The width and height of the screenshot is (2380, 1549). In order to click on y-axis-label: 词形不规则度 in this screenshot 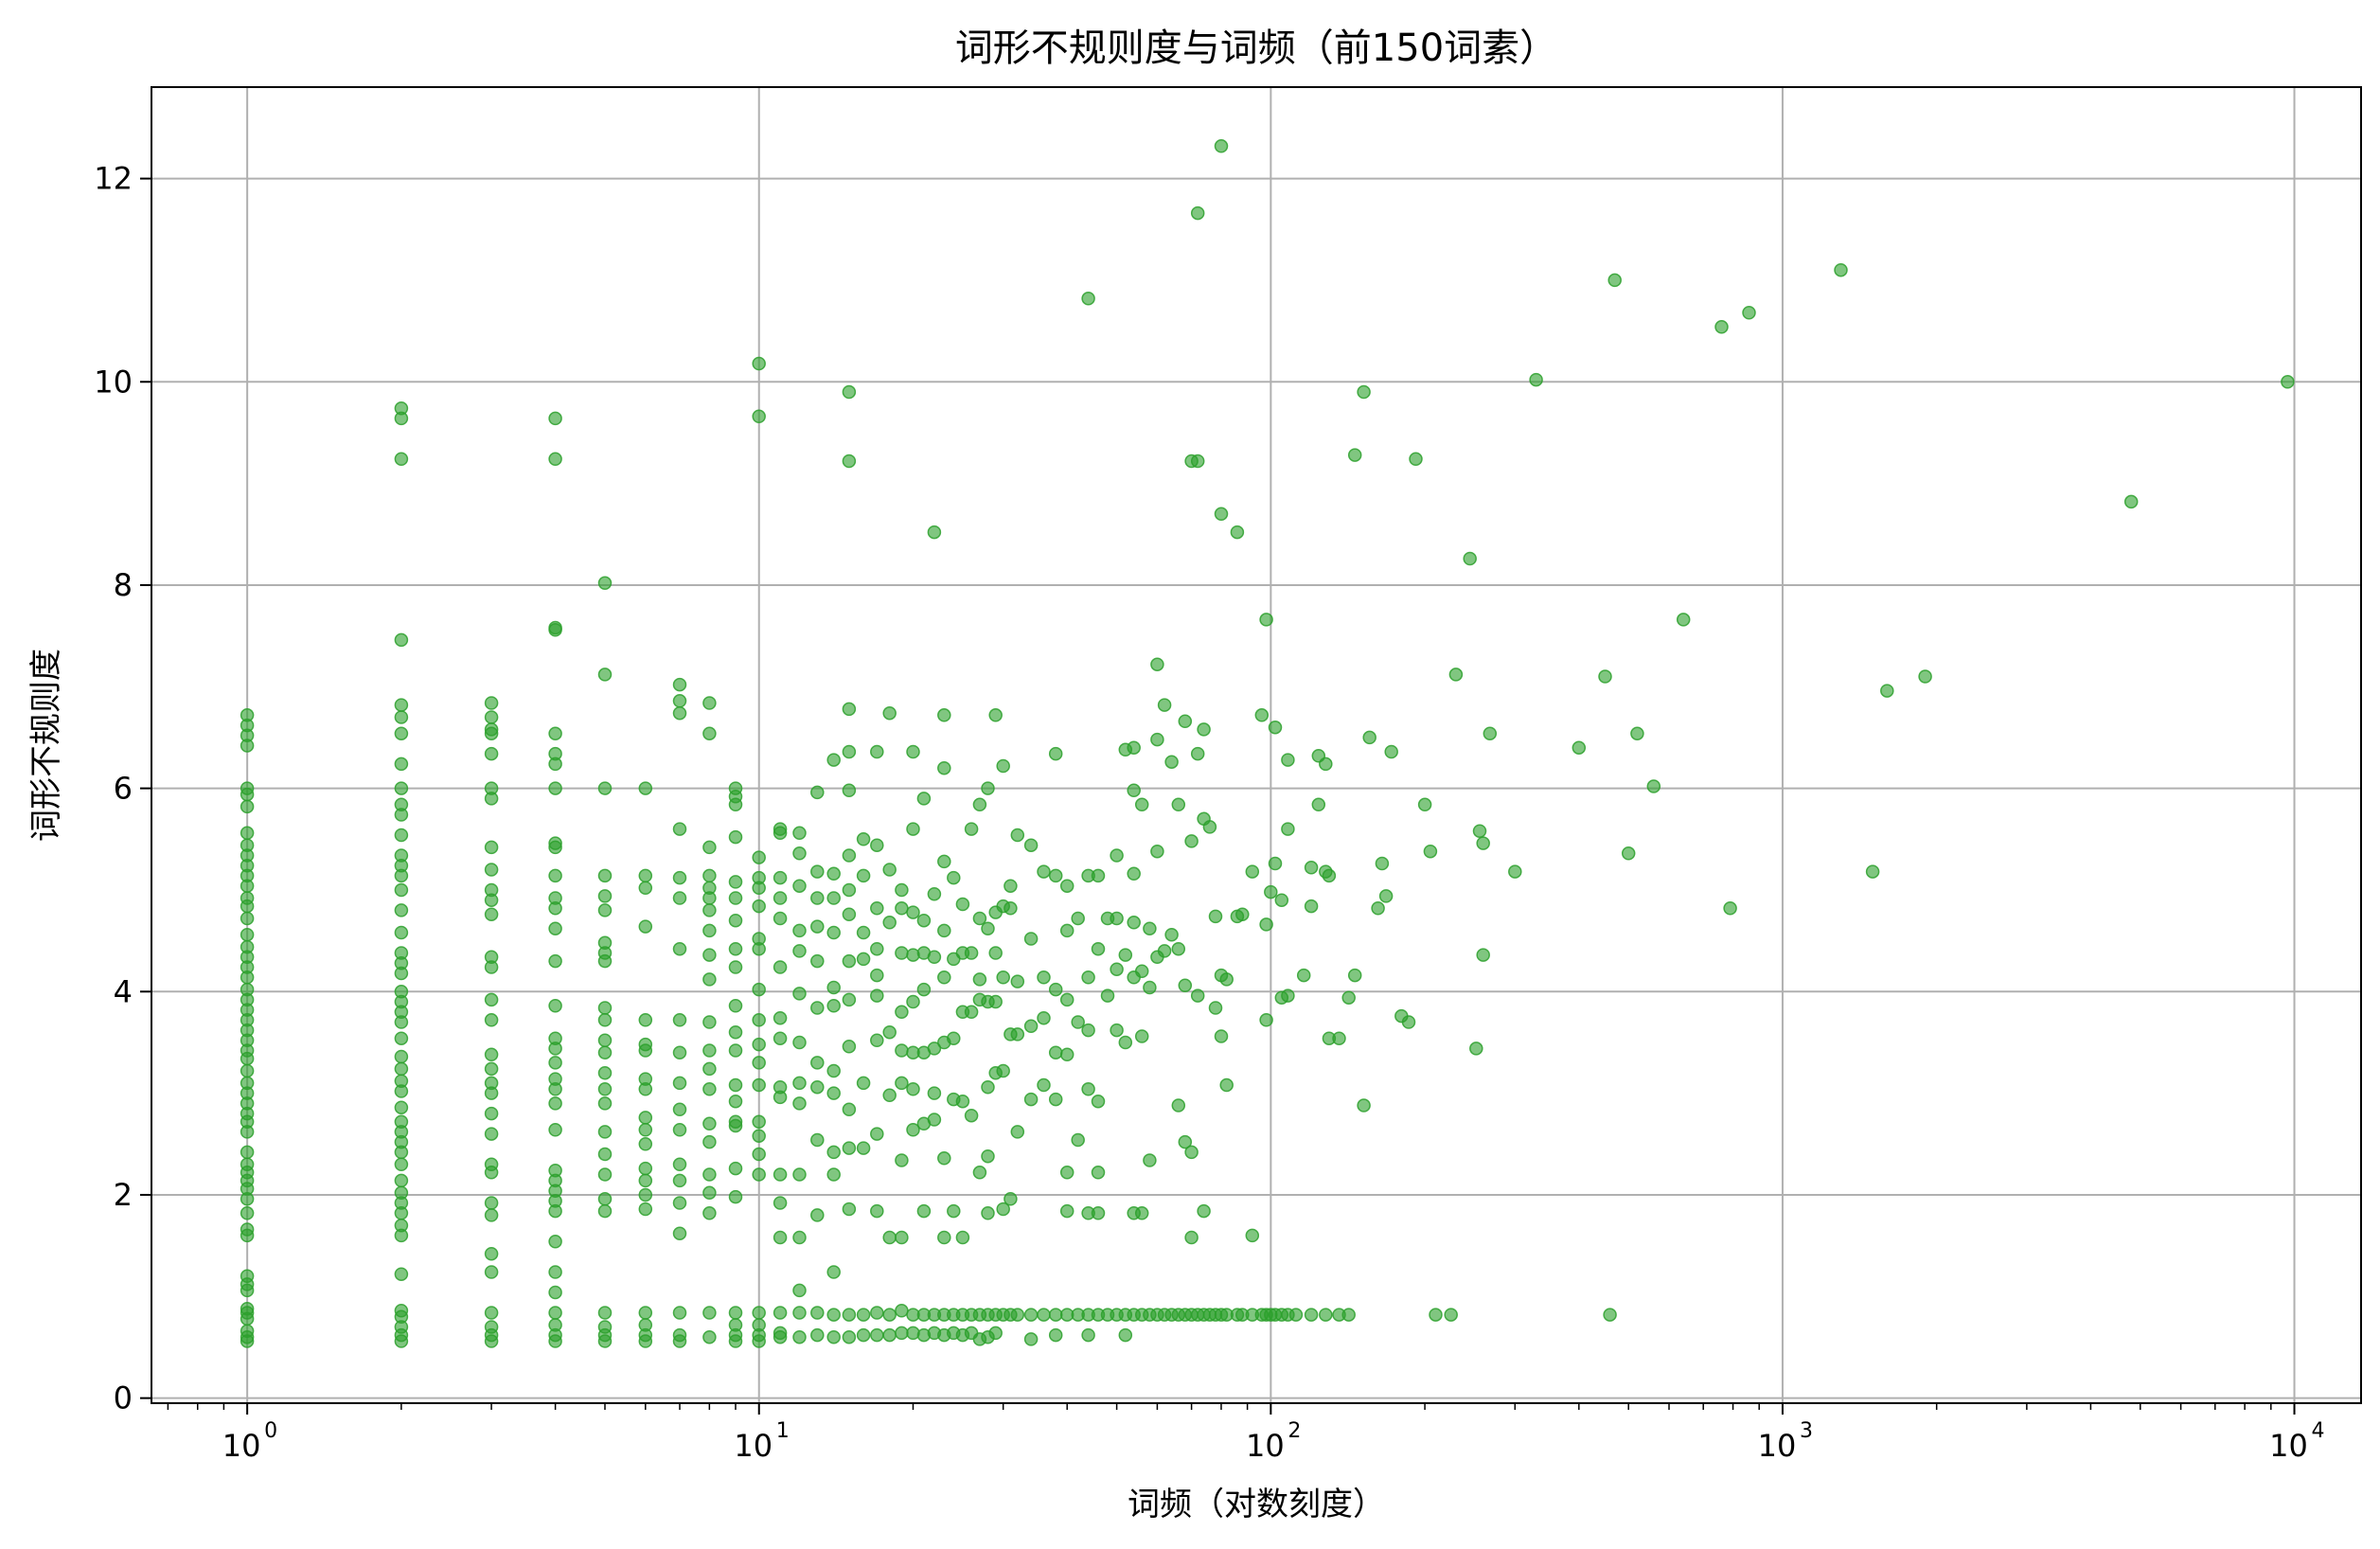, I will do `click(46, 745)`.